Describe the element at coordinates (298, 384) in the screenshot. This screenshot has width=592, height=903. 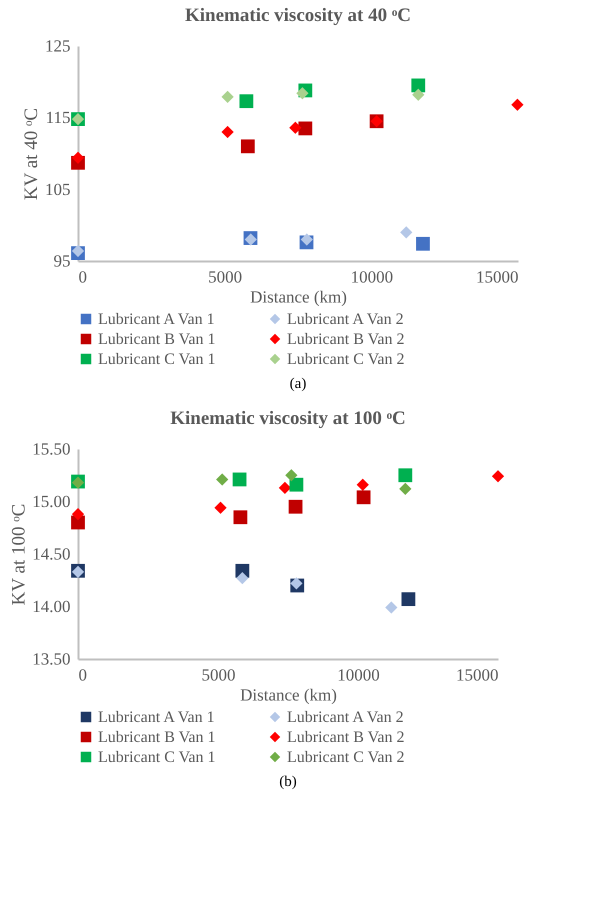
I see `text: (a)` at that location.